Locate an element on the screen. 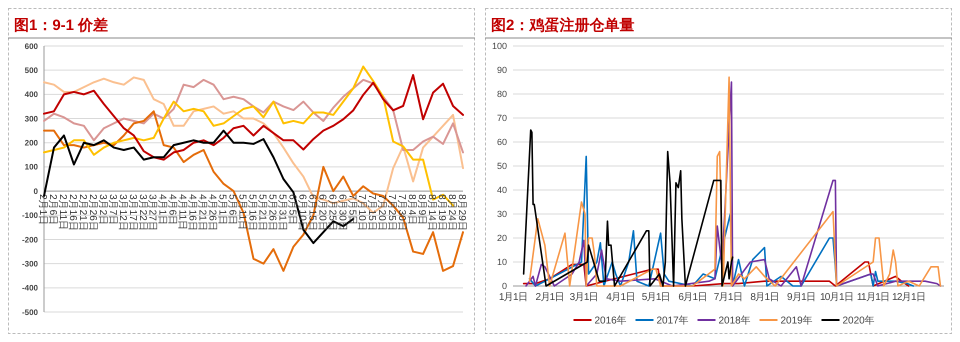  x-tick-label: 3月7日 is located at coordinates (112, 210).